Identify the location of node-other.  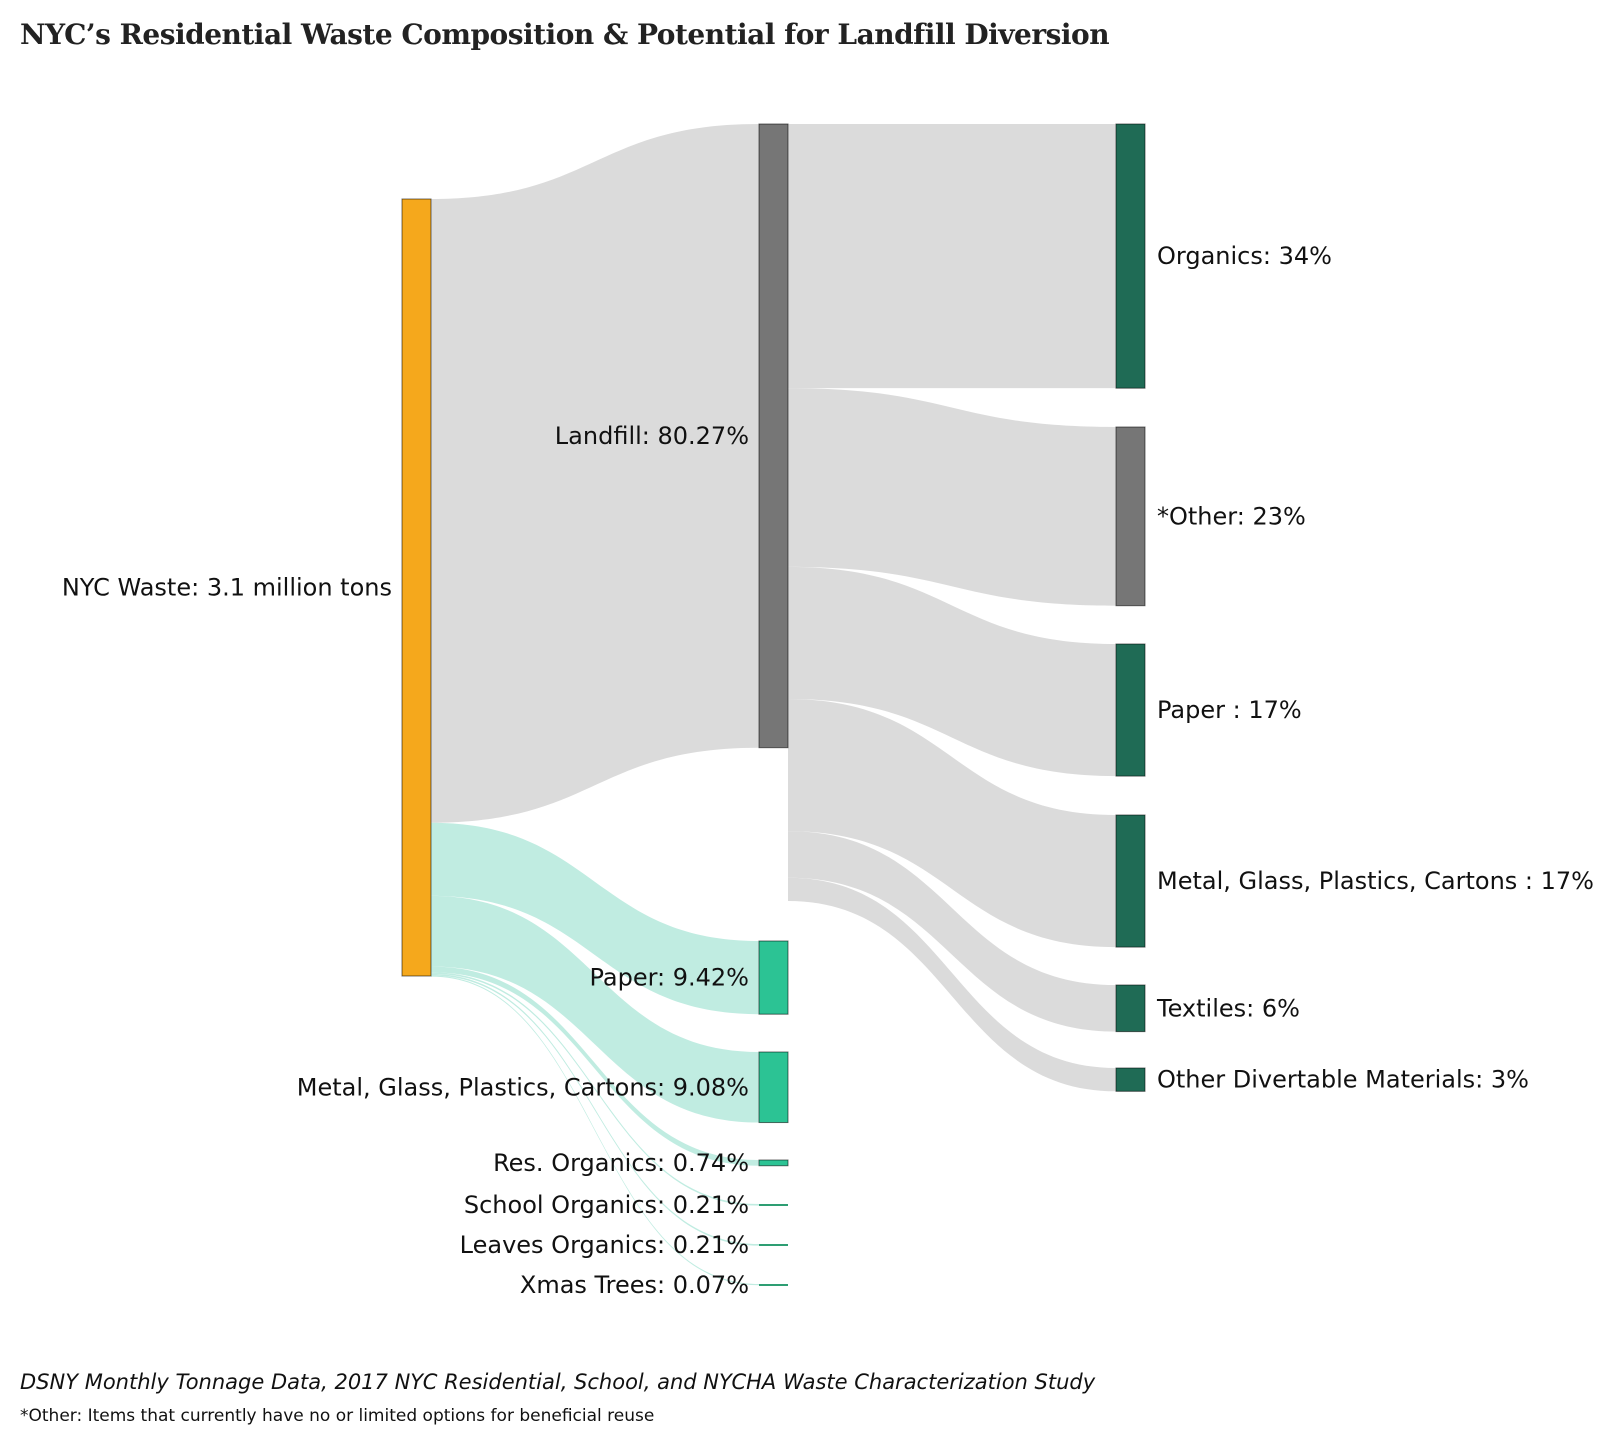
(1130, 516).